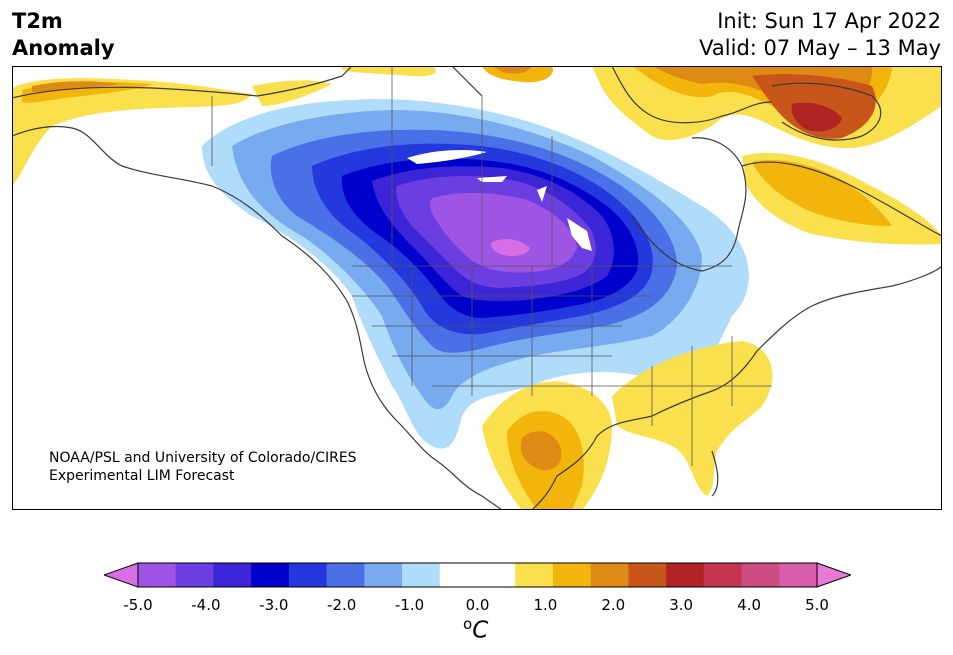  What do you see at coordinates (121, 575) in the screenshot?
I see `colorbar-extend-low` at bounding box center [121, 575].